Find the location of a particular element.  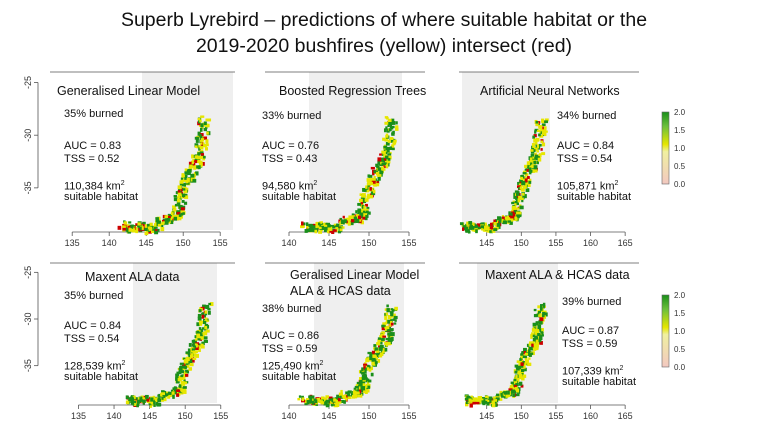

burned-percent: 38% burned is located at coordinates (292, 309).